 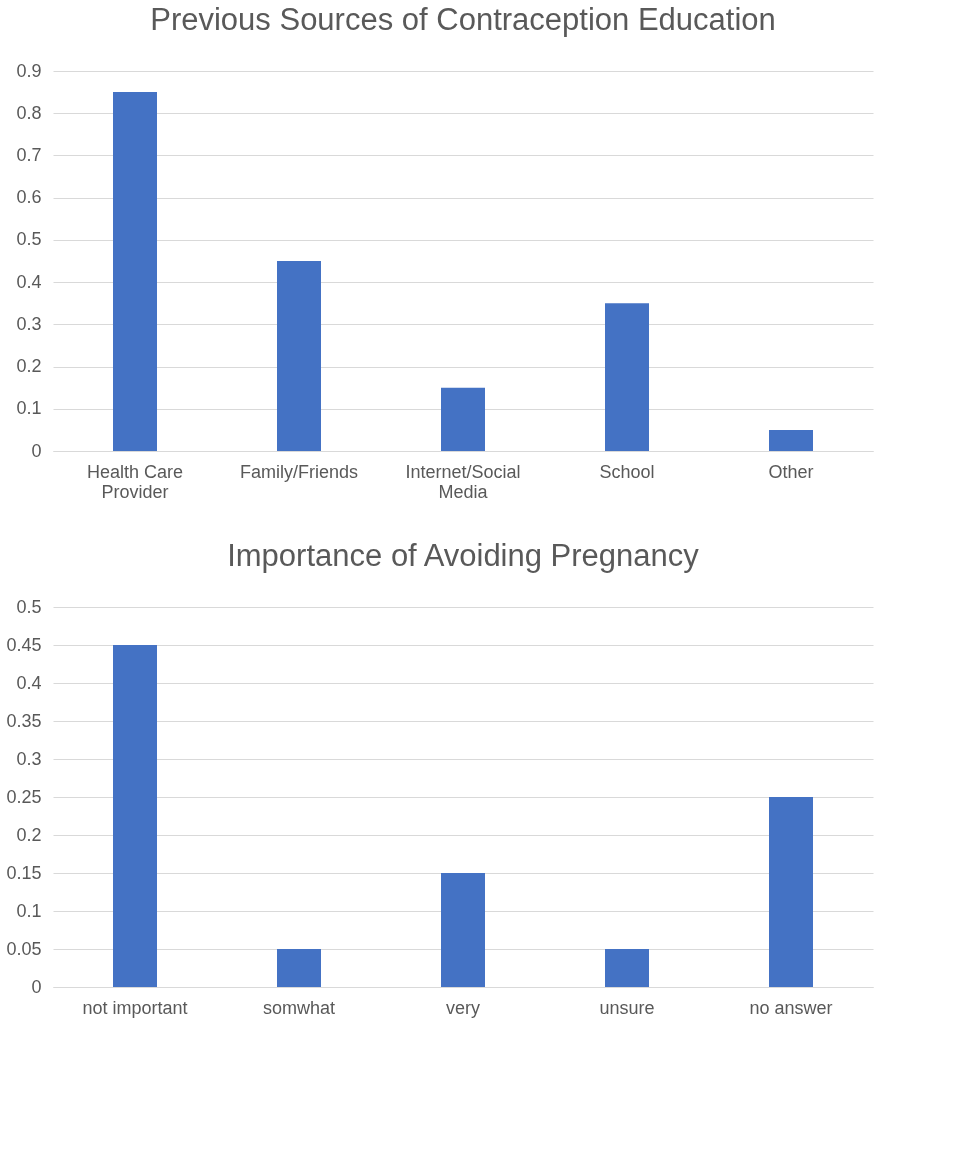 I want to click on x-tick-label: Other, so click(x=791, y=471).